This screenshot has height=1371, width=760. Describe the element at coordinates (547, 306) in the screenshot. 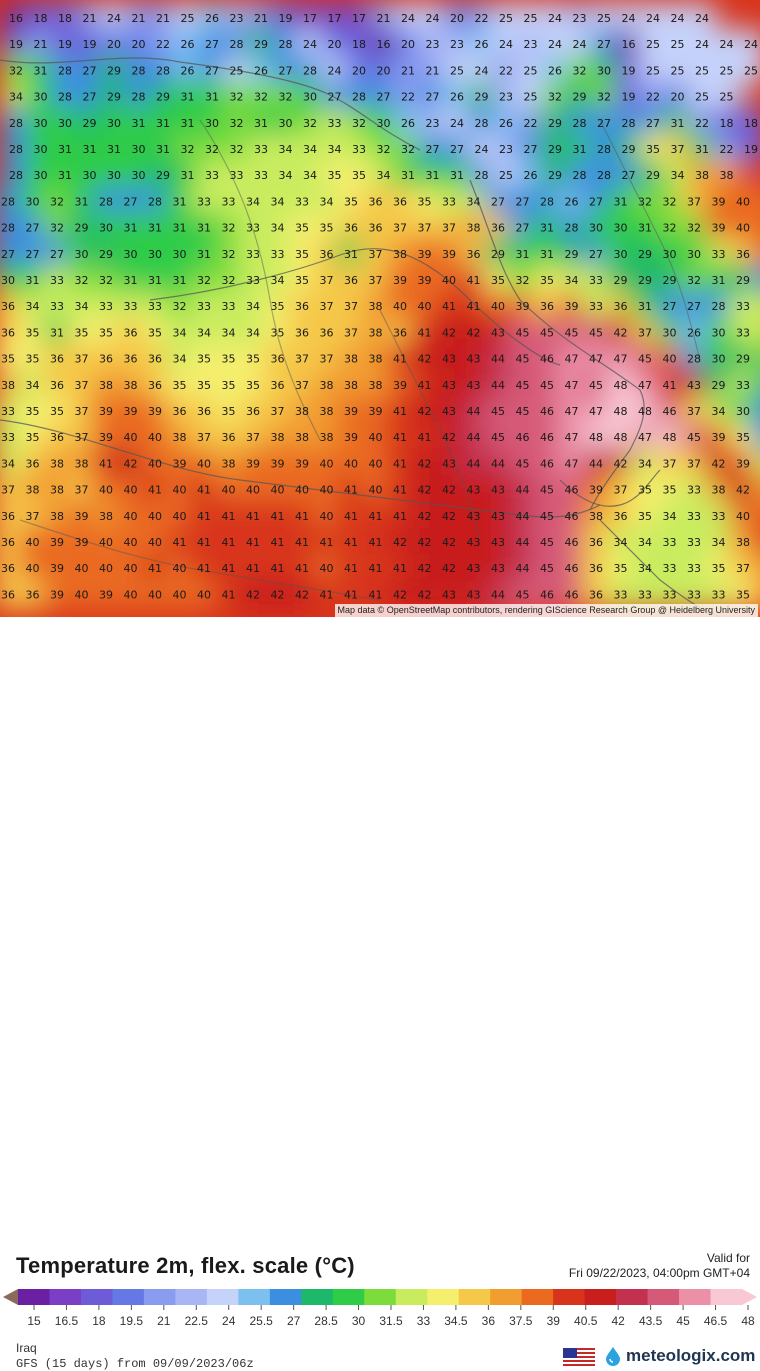

I see `temperature-value: 36` at that location.